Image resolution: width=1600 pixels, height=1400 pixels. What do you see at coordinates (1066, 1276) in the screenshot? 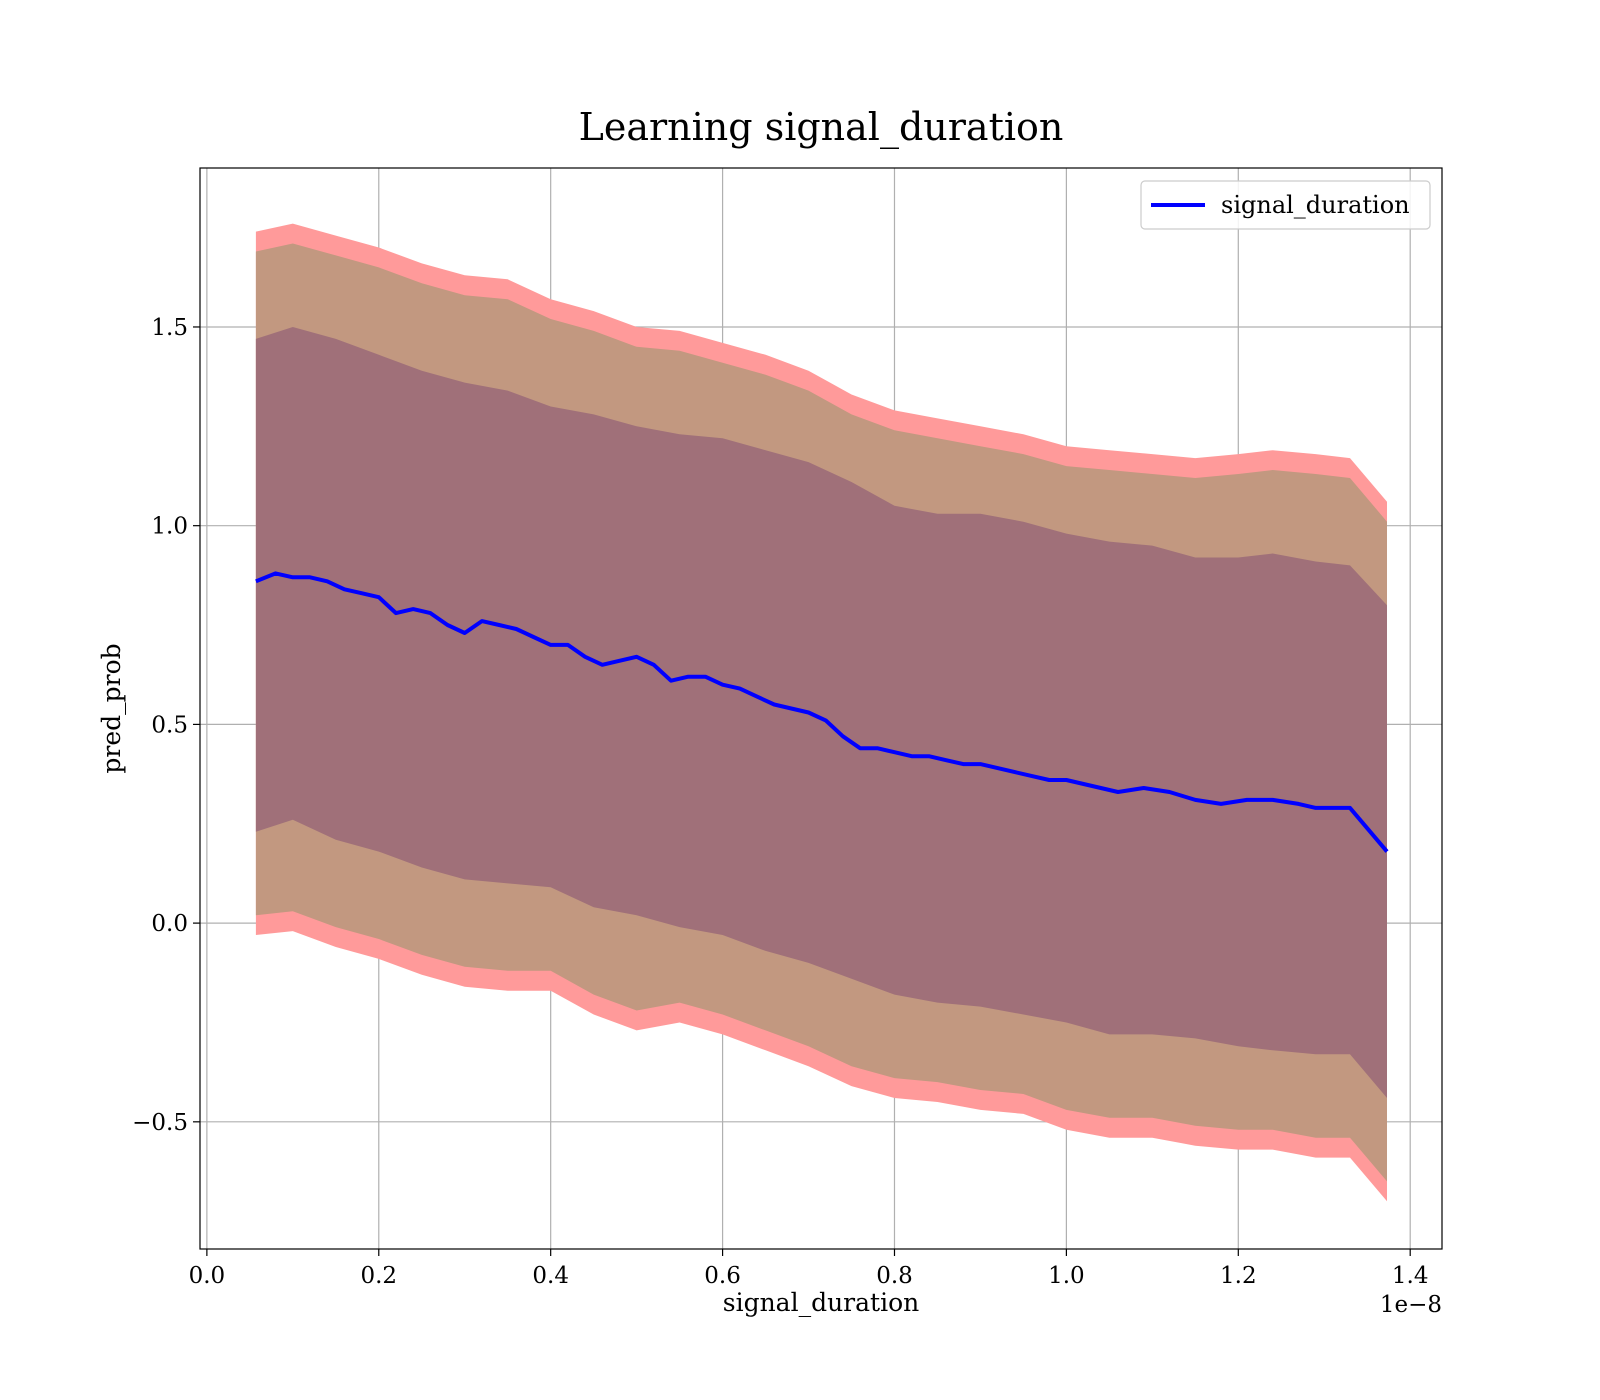
I see `x-tick-label: 1.0` at bounding box center [1066, 1276].